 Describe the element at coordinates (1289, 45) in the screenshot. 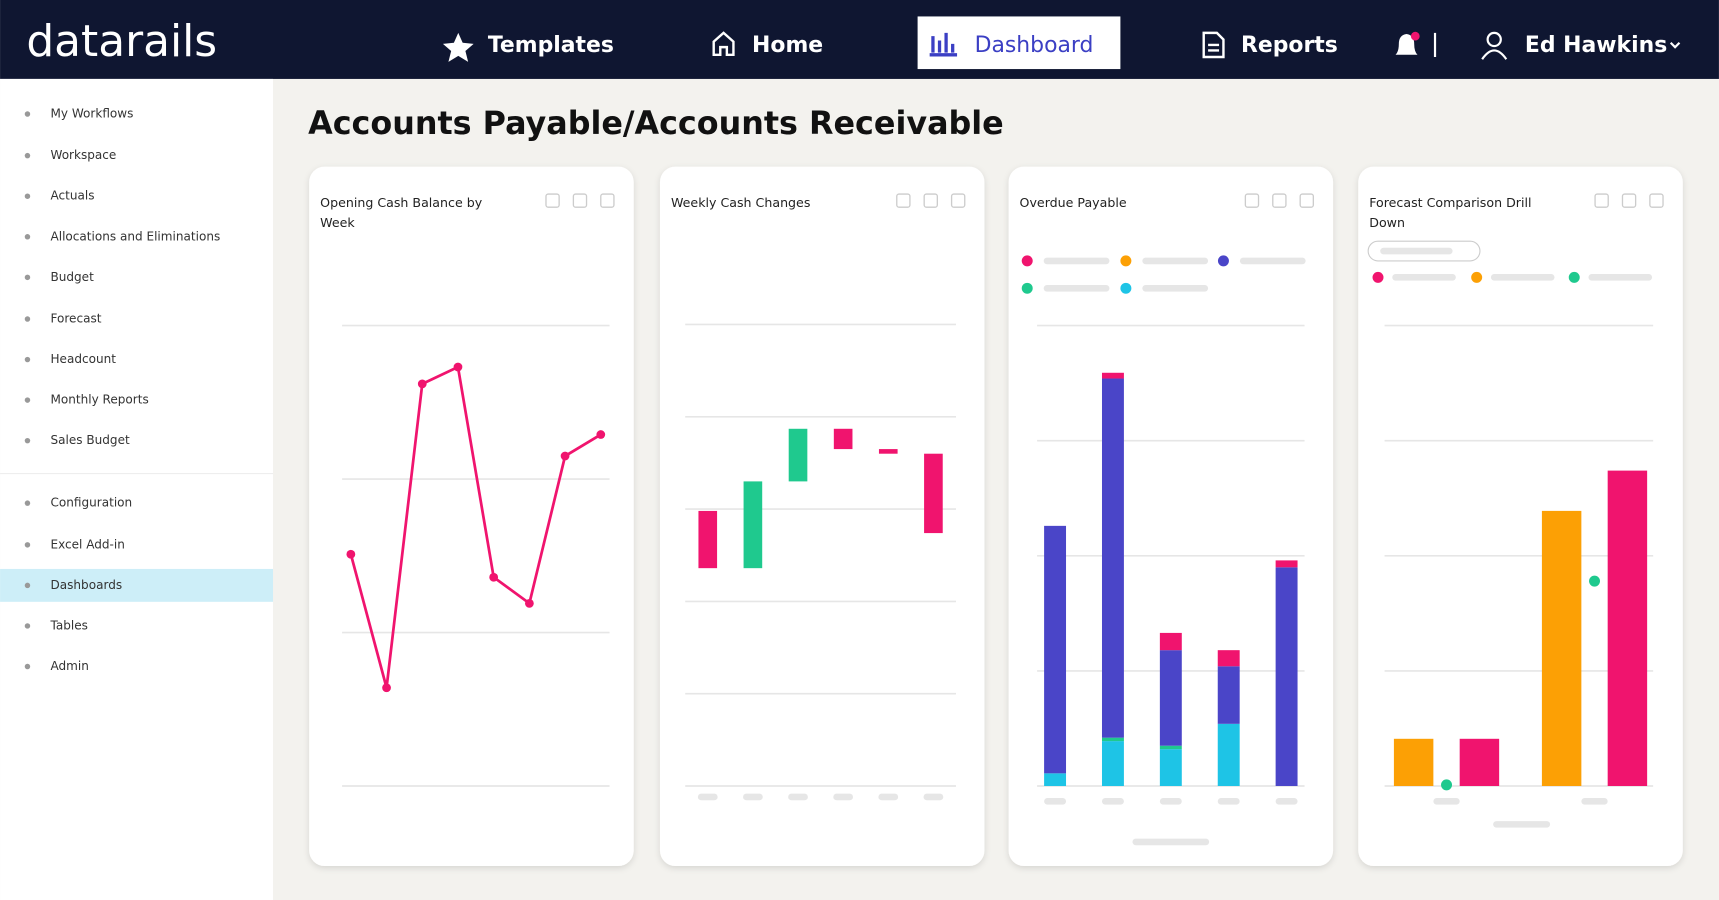

I see `nav-reports: Reports` at that location.